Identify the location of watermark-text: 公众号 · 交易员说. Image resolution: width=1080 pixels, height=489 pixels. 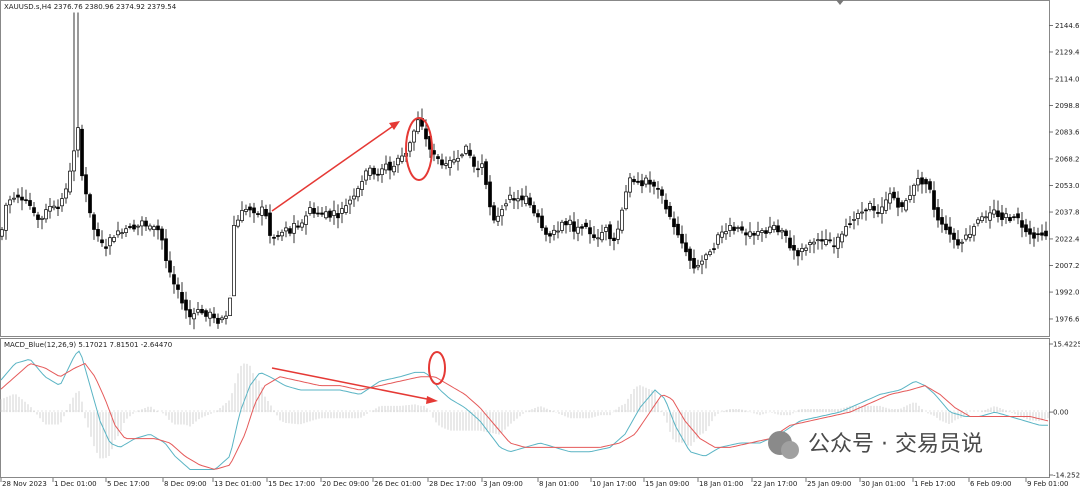
(895, 444).